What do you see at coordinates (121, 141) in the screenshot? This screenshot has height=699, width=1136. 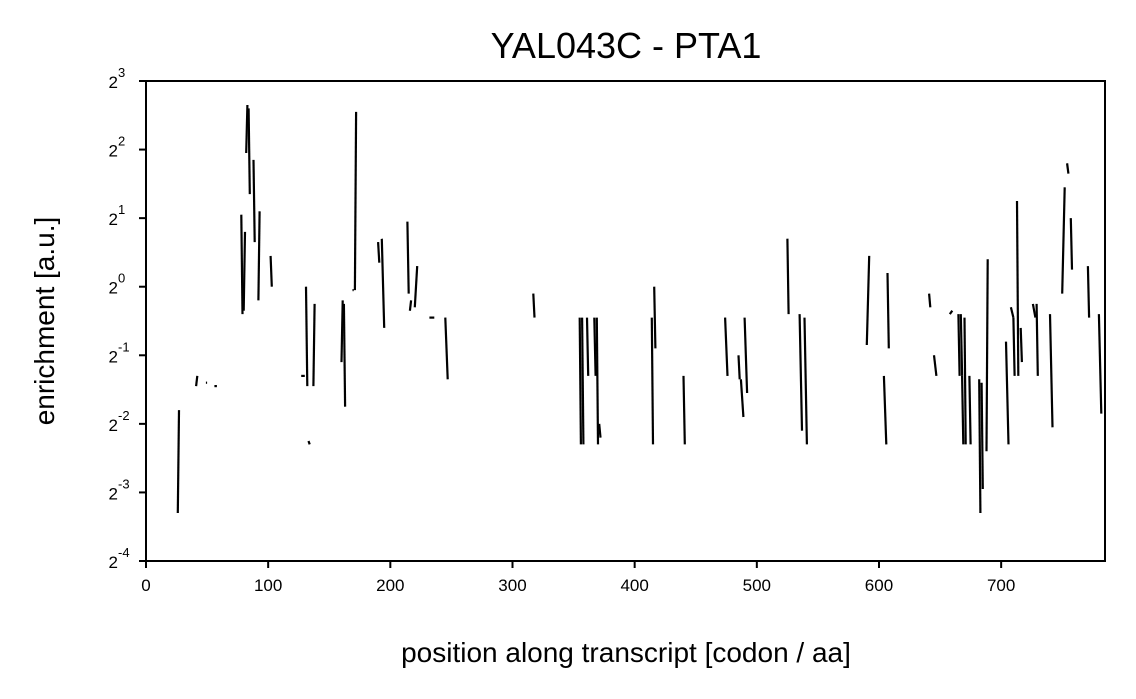 I see `y-tick-exponent: 2` at bounding box center [121, 141].